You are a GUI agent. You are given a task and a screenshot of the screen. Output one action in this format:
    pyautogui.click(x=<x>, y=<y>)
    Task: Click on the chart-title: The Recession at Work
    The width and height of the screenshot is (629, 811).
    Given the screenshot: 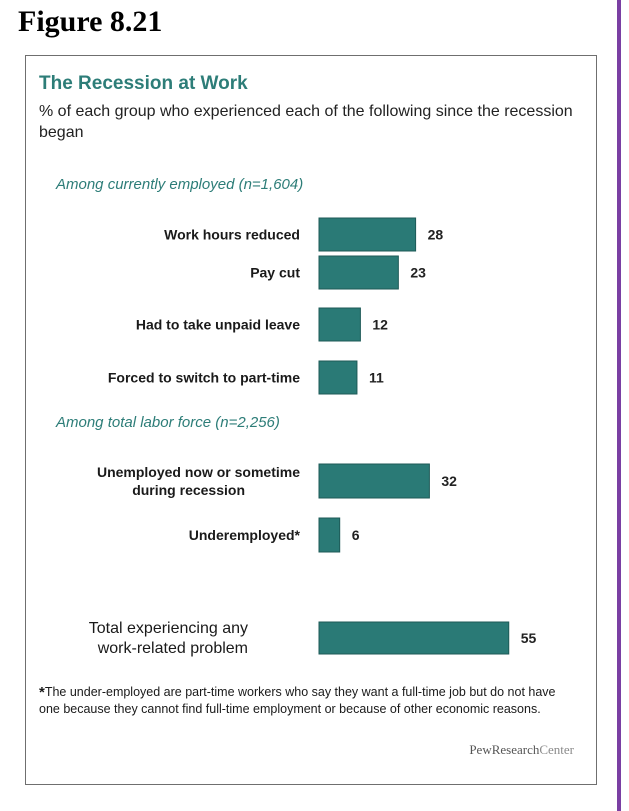 What is the action you would take?
    pyautogui.click(x=143, y=83)
    